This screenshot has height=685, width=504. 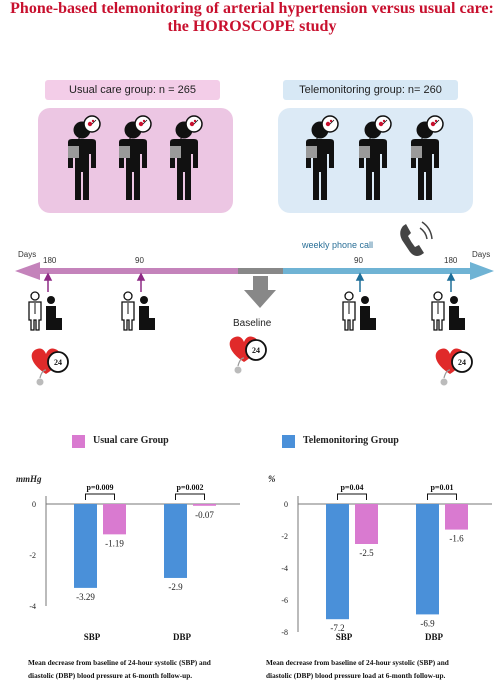 I want to click on bar-value-label: -3.29, so click(x=85, y=597).